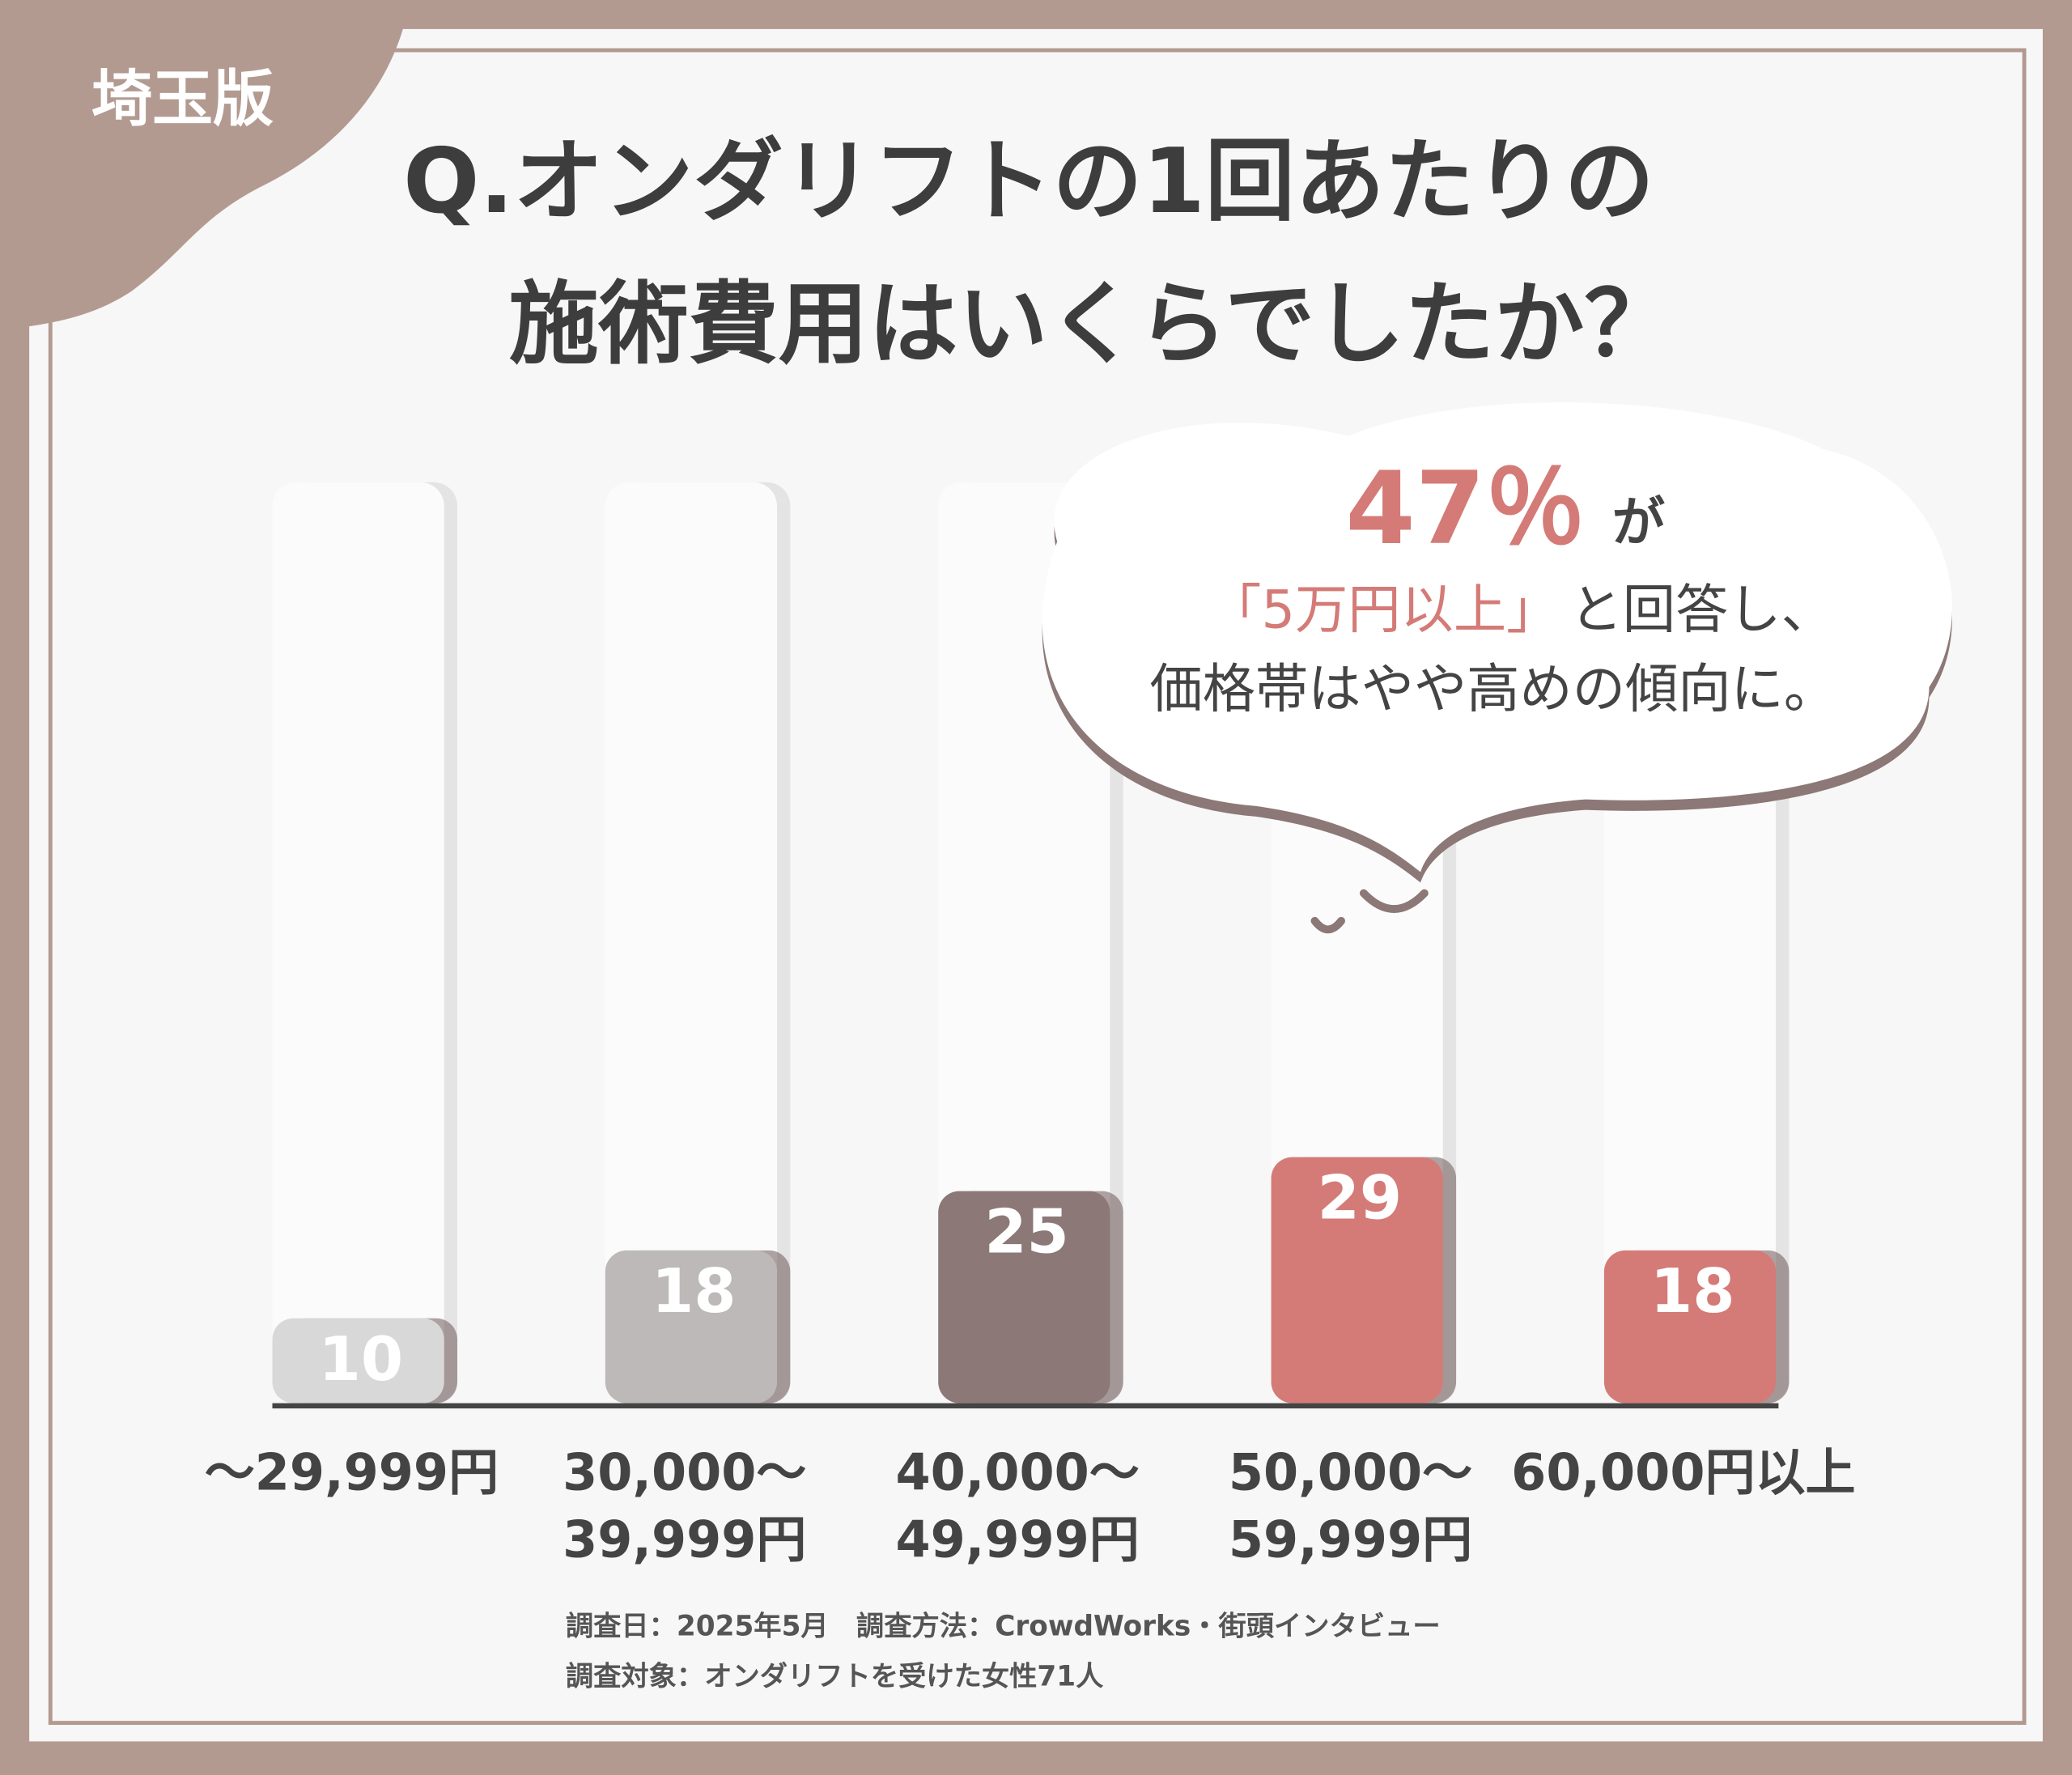 This screenshot has height=1775, width=2072. I want to click on note: 調査対象：オンダリフトを受けた女性71人, so click(835, 1677).